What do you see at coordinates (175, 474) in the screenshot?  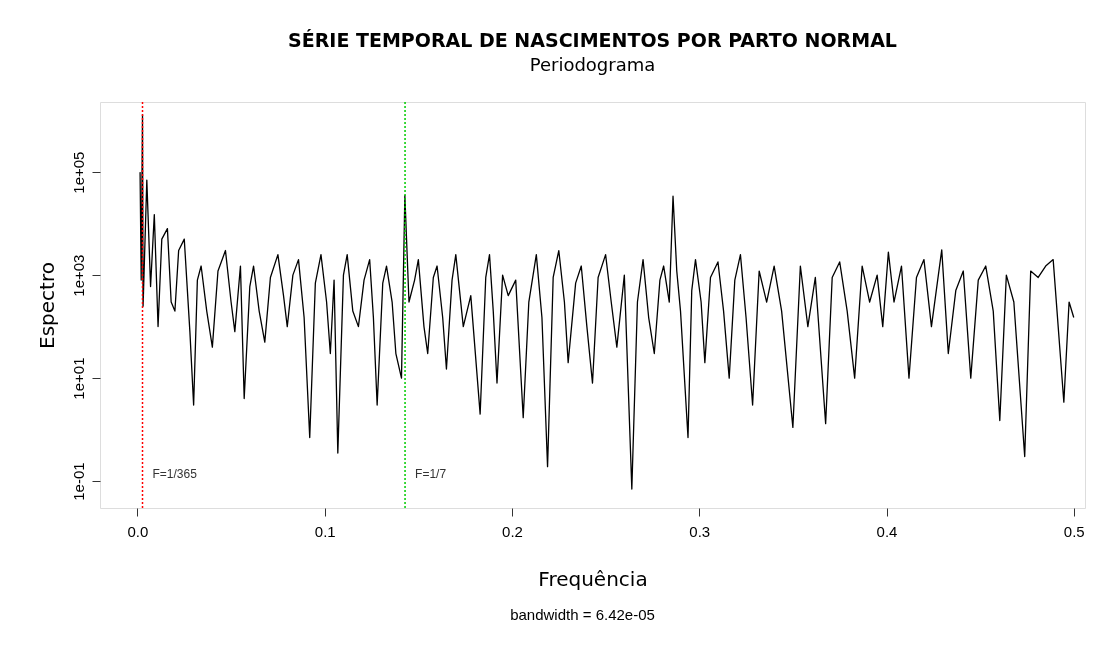 I see `annotation: F=1/365` at bounding box center [175, 474].